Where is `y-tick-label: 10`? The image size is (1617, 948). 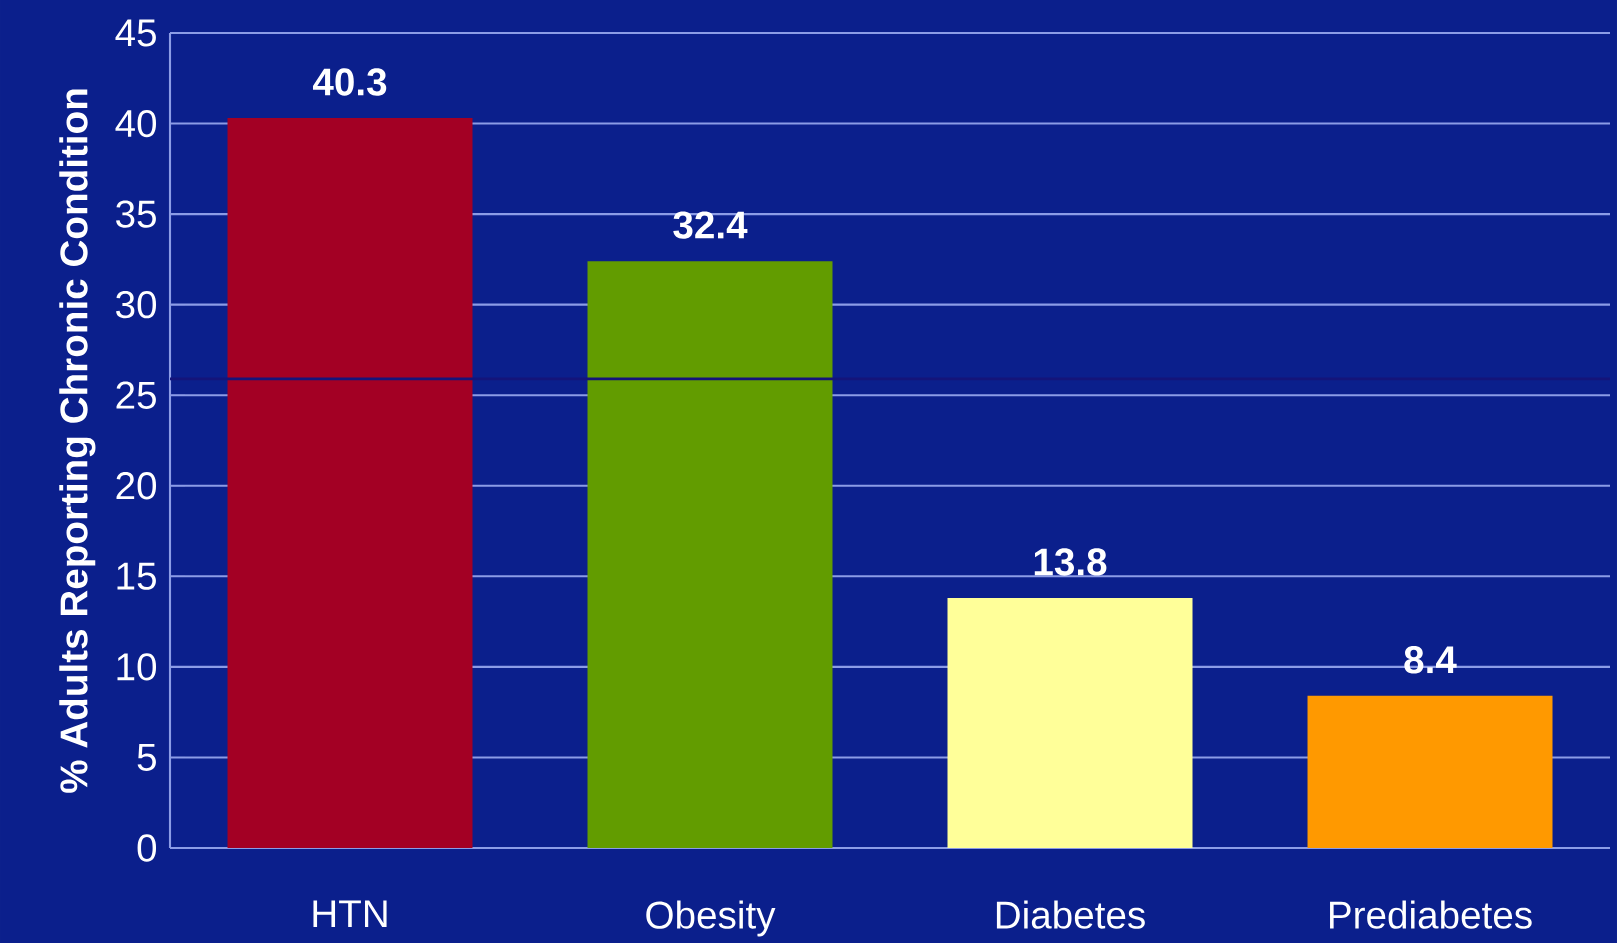 y-tick-label: 10 is located at coordinates (137, 667).